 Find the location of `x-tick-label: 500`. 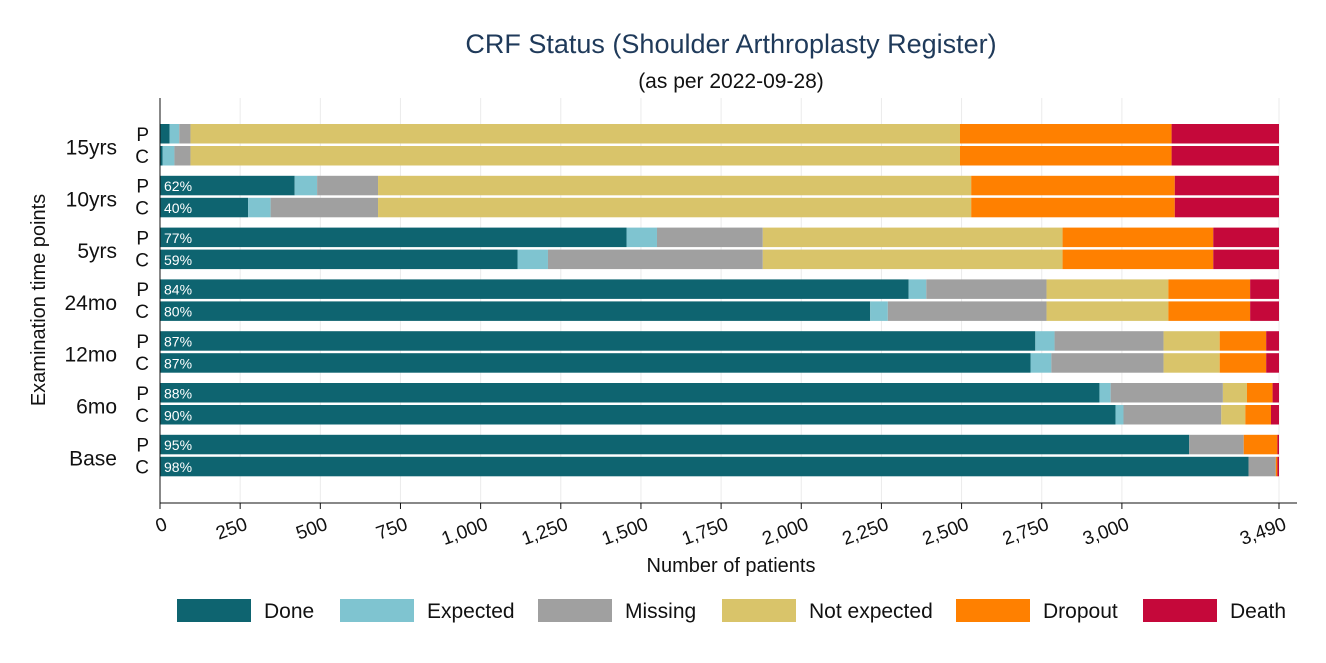

x-tick-label: 500 is located at coordinates (311, 529).